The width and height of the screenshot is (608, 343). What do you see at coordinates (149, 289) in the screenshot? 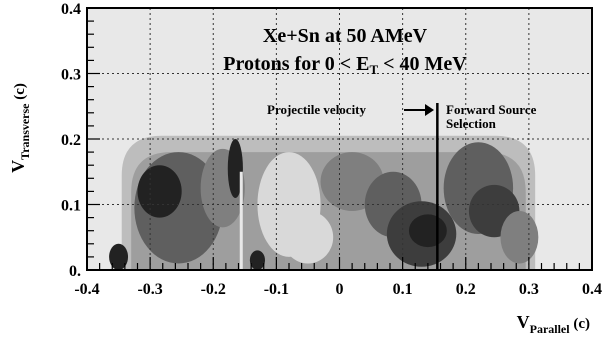
I see `x-tick-label: -0.3` at bounding box center [149, 289].